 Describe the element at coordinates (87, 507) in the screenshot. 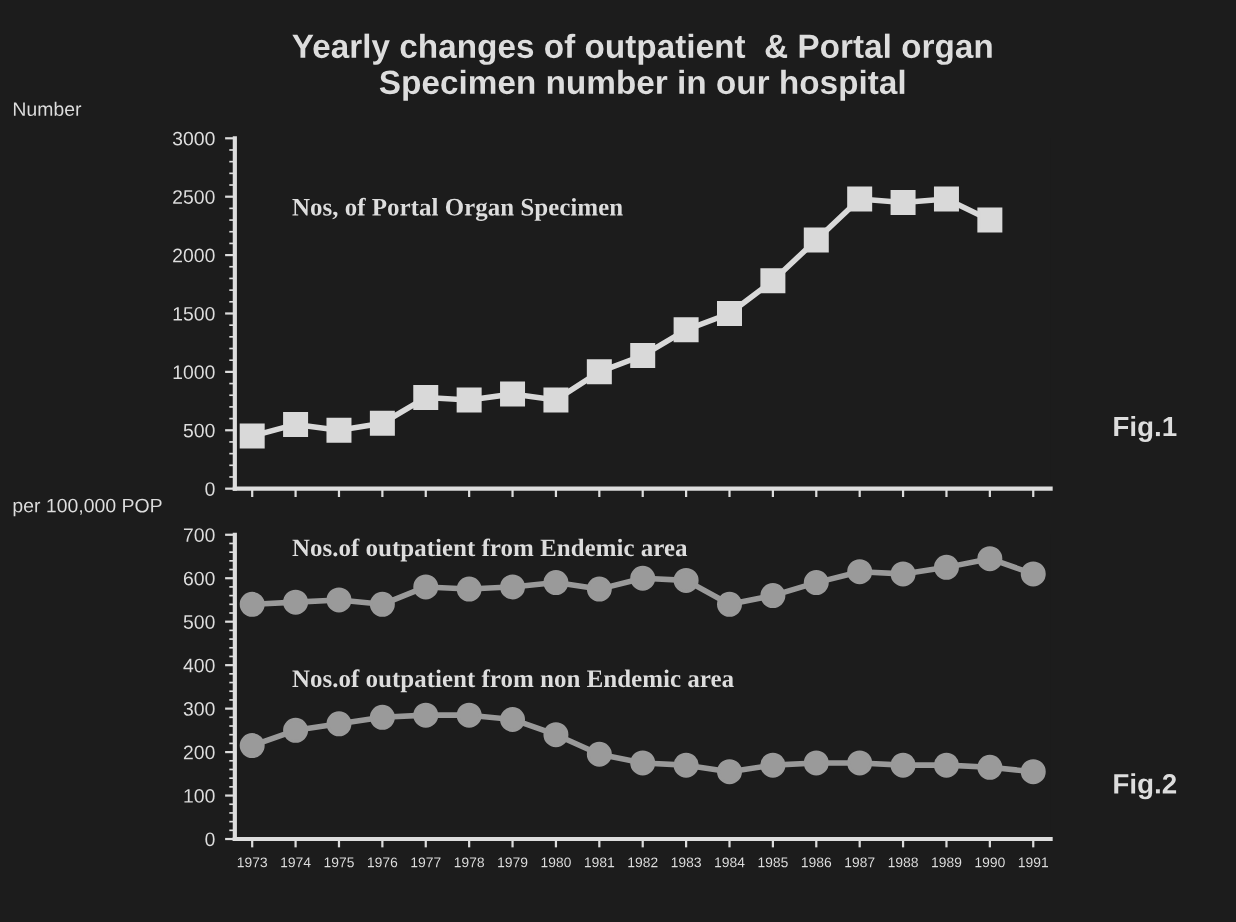

I see `y-axis-title: per 100,000 POP` at that location.